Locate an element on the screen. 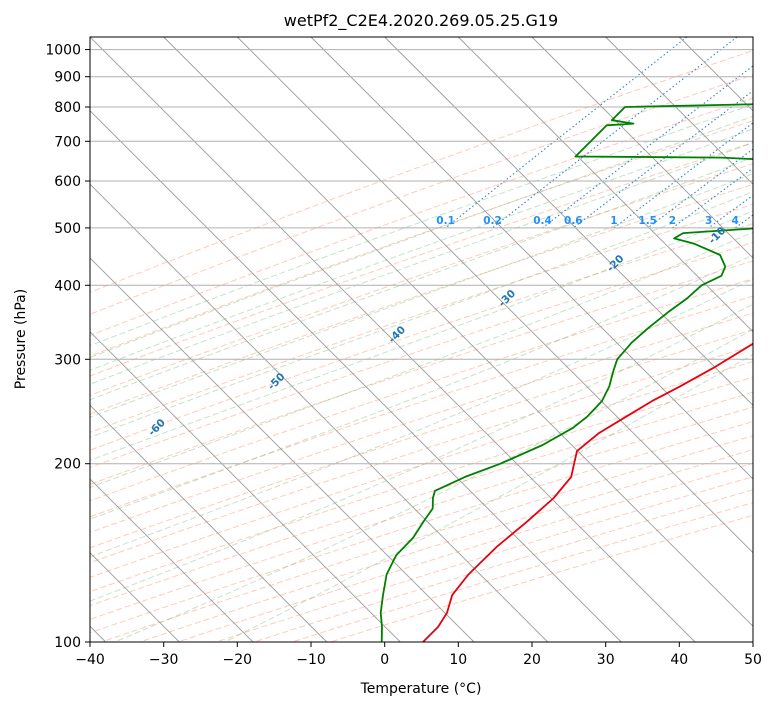 The height and width of the screenshot is (708, 775). mixing-ratio-label: 3 is located at coordinates (708, 221).